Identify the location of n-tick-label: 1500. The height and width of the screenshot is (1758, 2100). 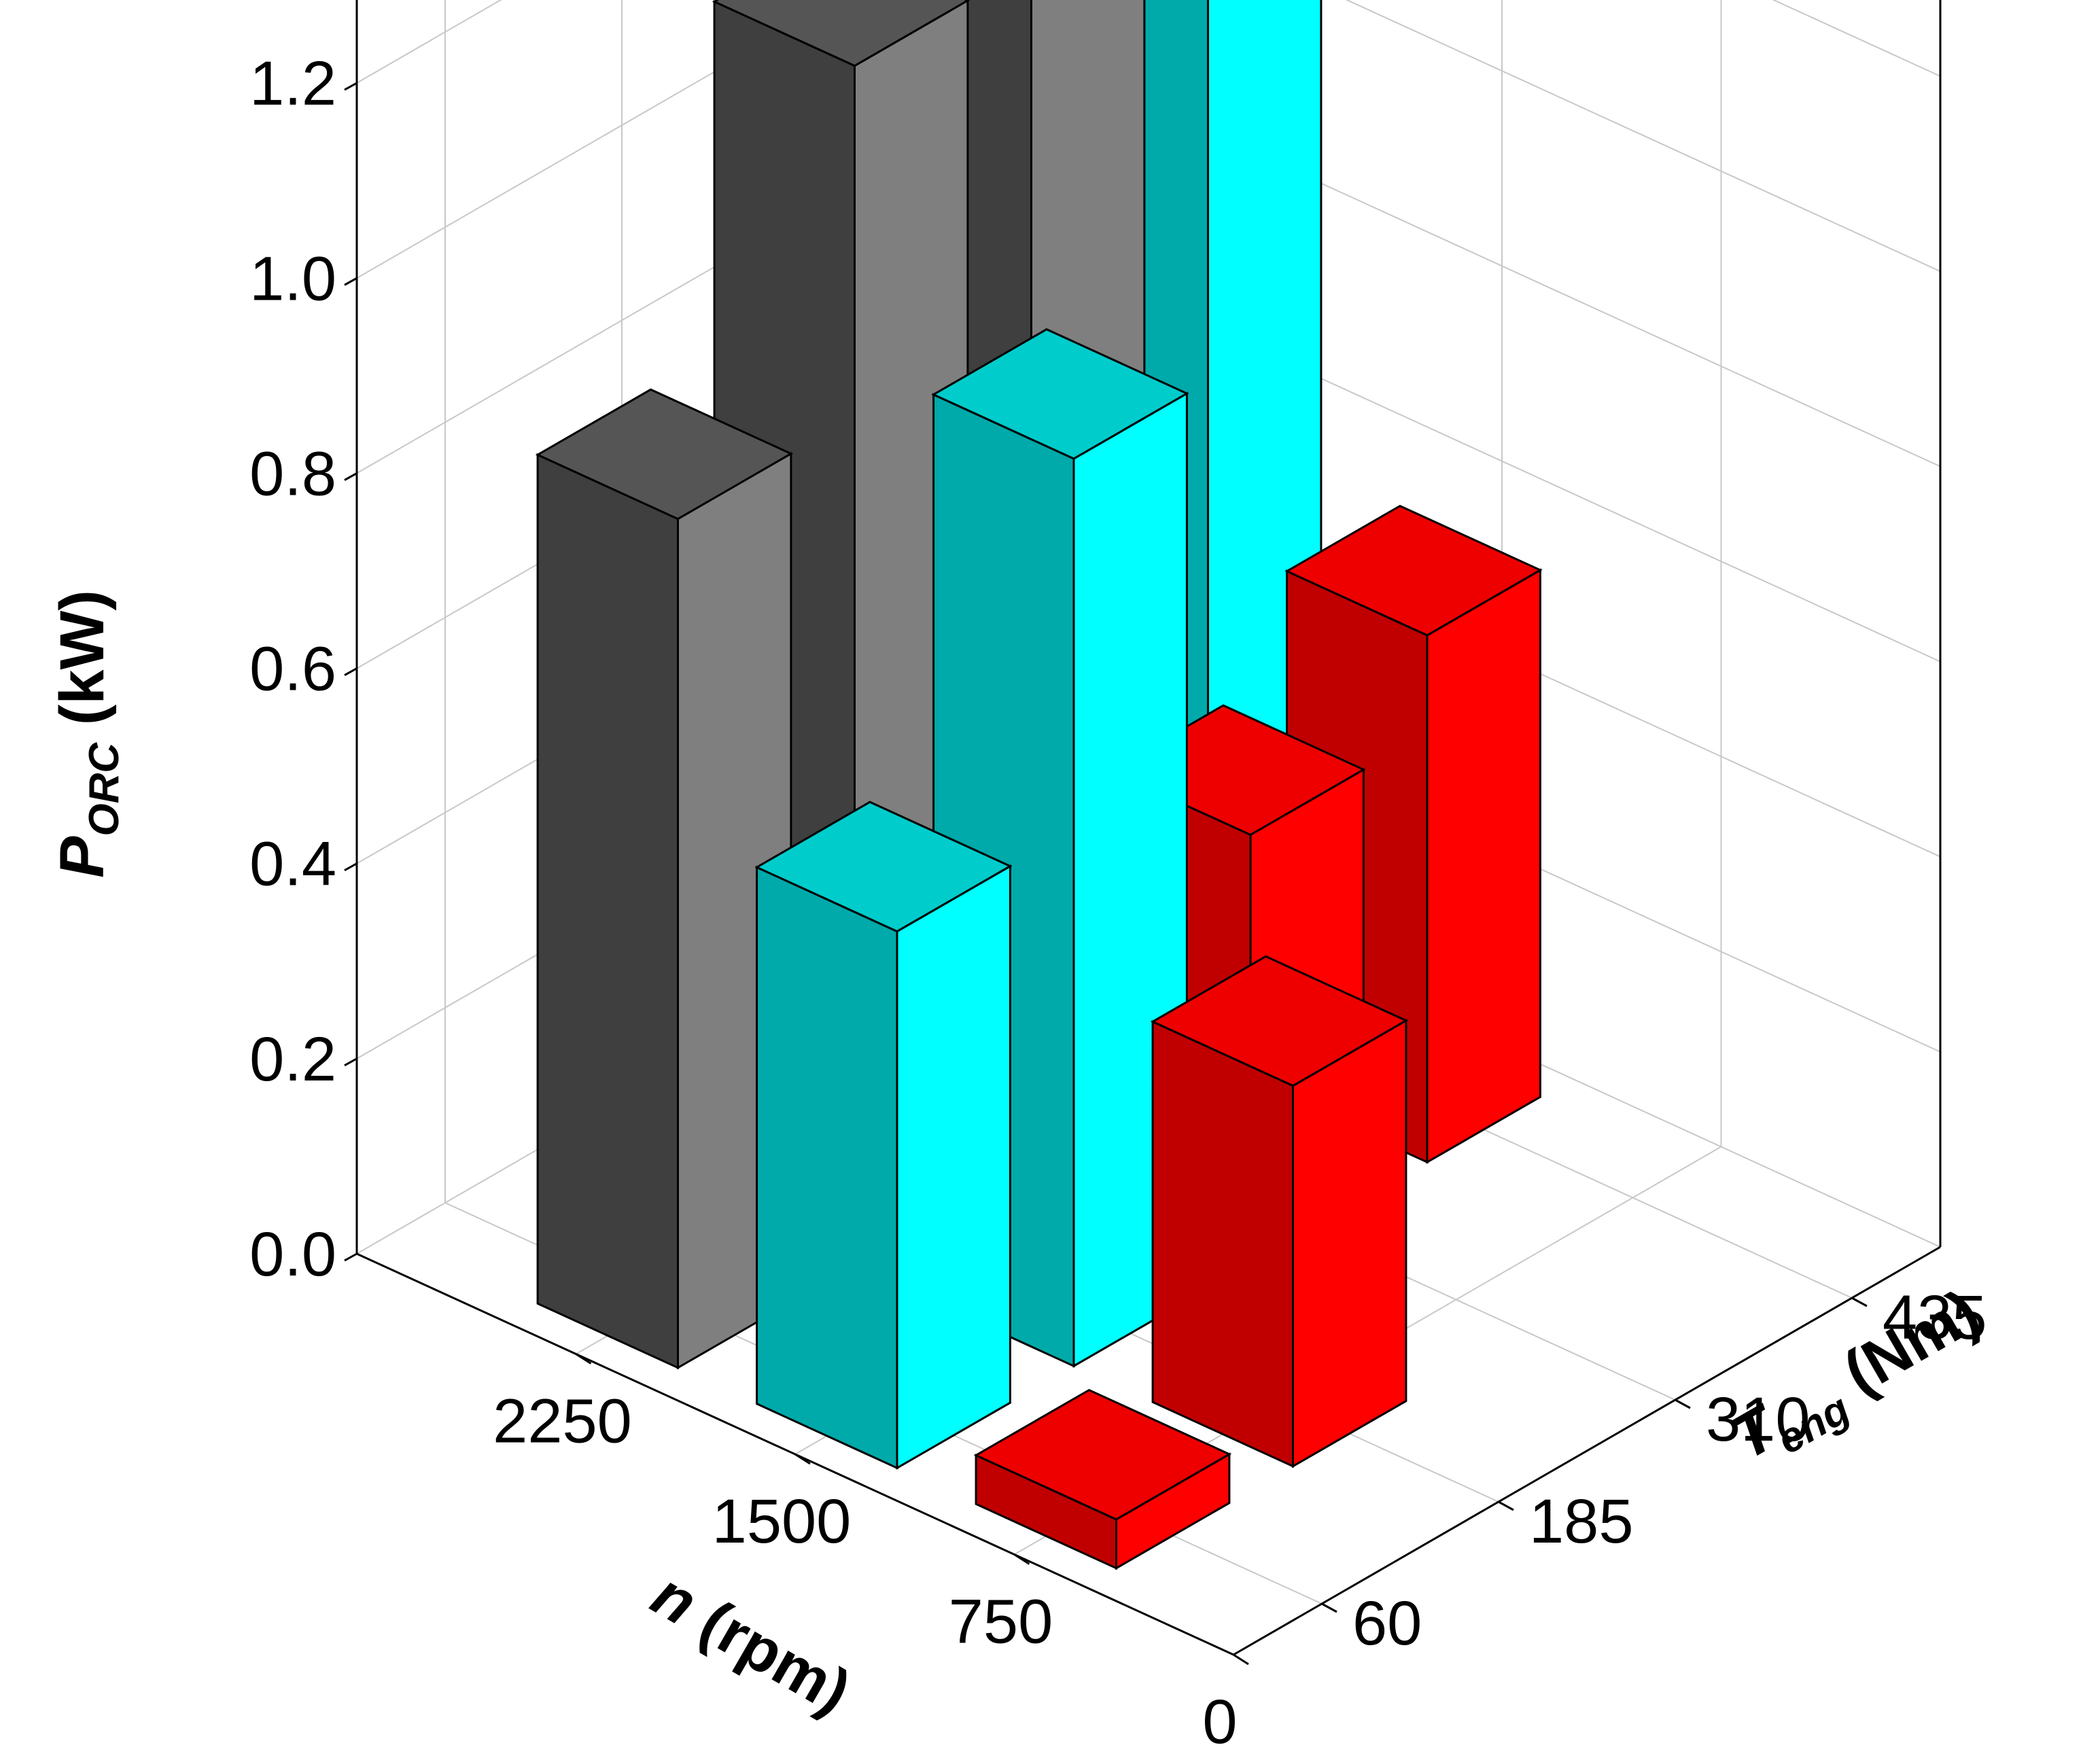
(782, 1521).